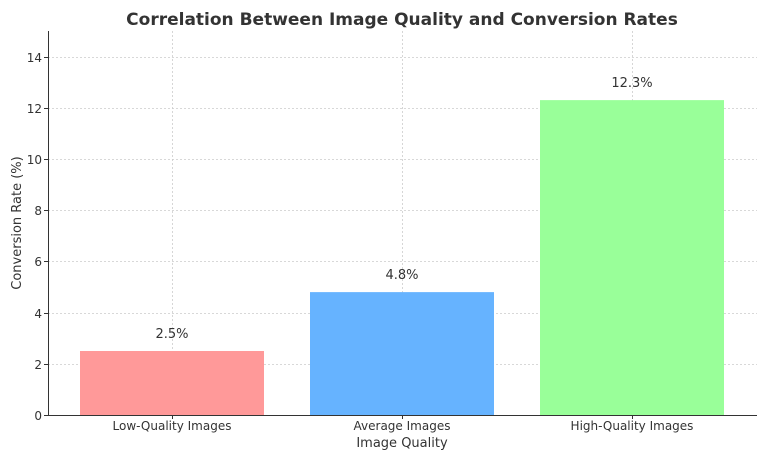  Describe the element at coordinates (171, 334) in the screenshot. I see `bar-value-label: 2.5%` at that location.